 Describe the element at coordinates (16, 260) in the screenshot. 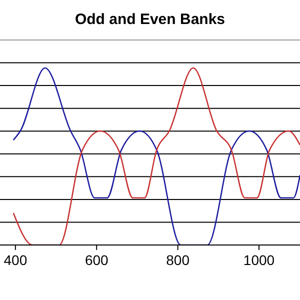

I see `x-tick-label: 400` at that location.